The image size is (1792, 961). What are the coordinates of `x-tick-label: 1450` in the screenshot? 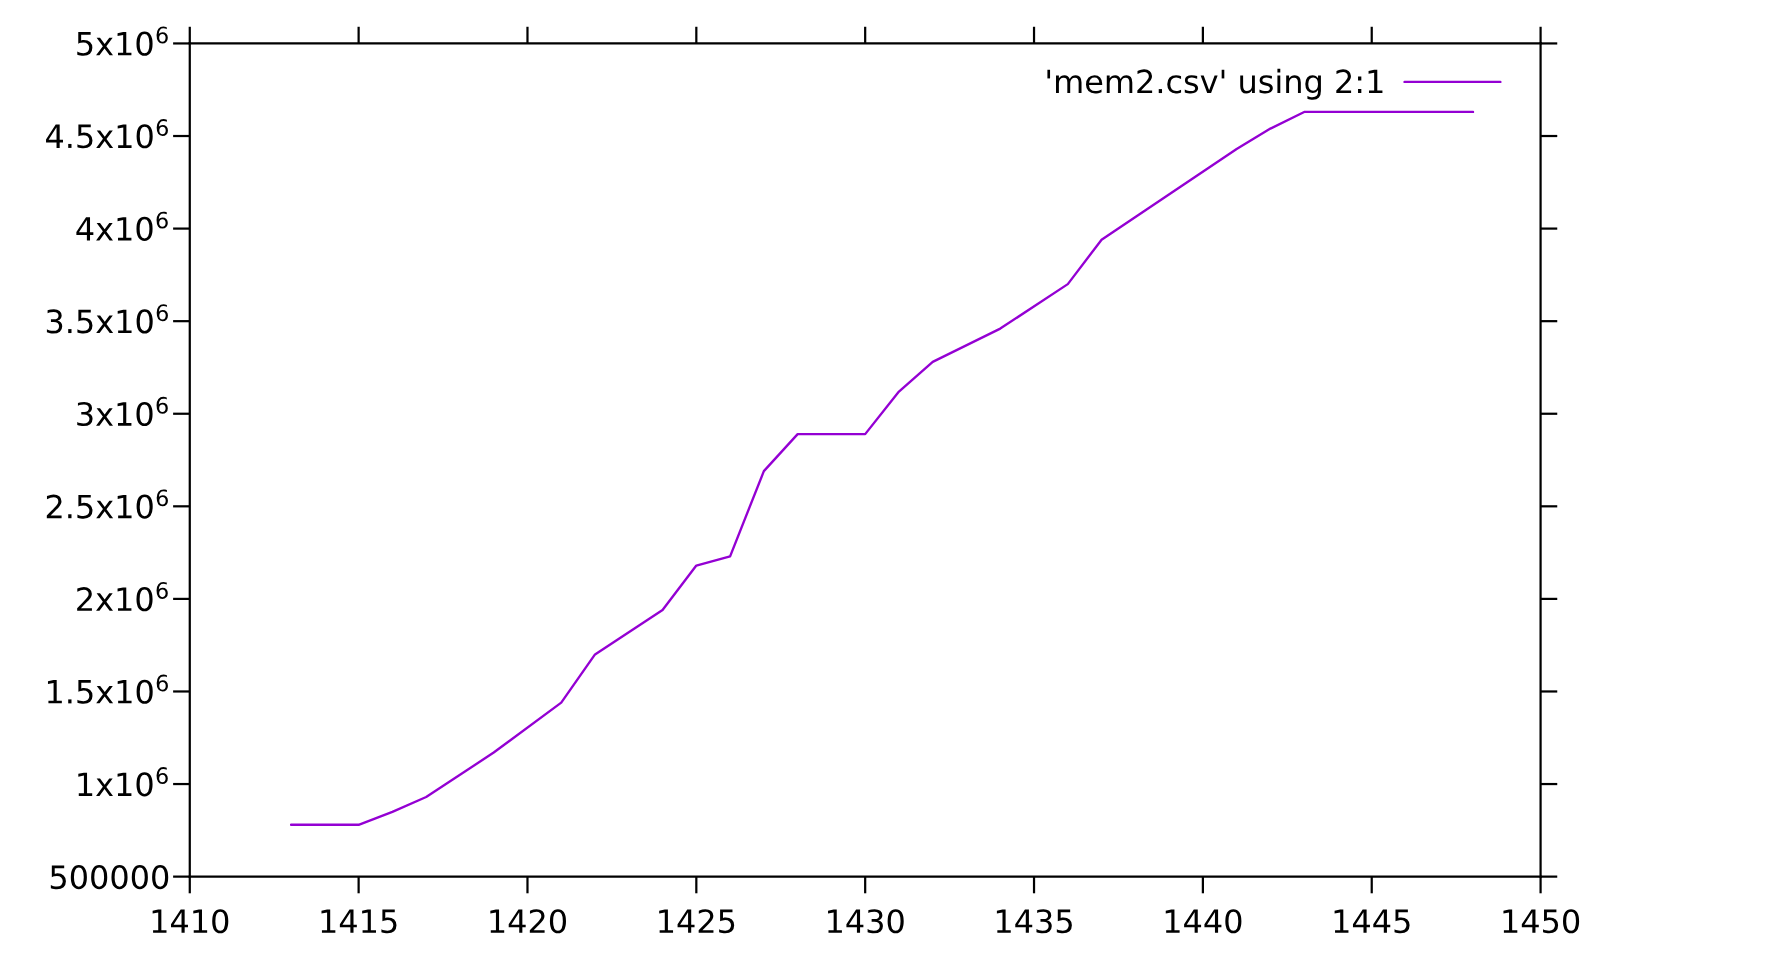 It's located at (1541, 921).